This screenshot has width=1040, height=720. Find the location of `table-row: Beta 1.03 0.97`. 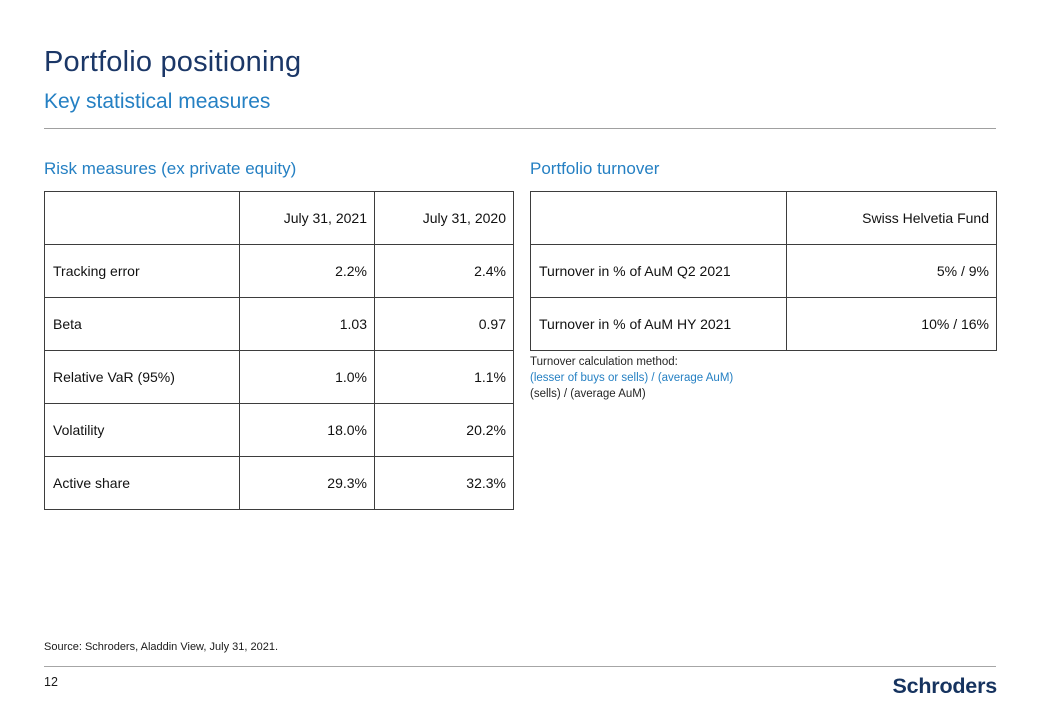

table-row: Beta 1.03 0.97 is located at coordinates (279, 324).